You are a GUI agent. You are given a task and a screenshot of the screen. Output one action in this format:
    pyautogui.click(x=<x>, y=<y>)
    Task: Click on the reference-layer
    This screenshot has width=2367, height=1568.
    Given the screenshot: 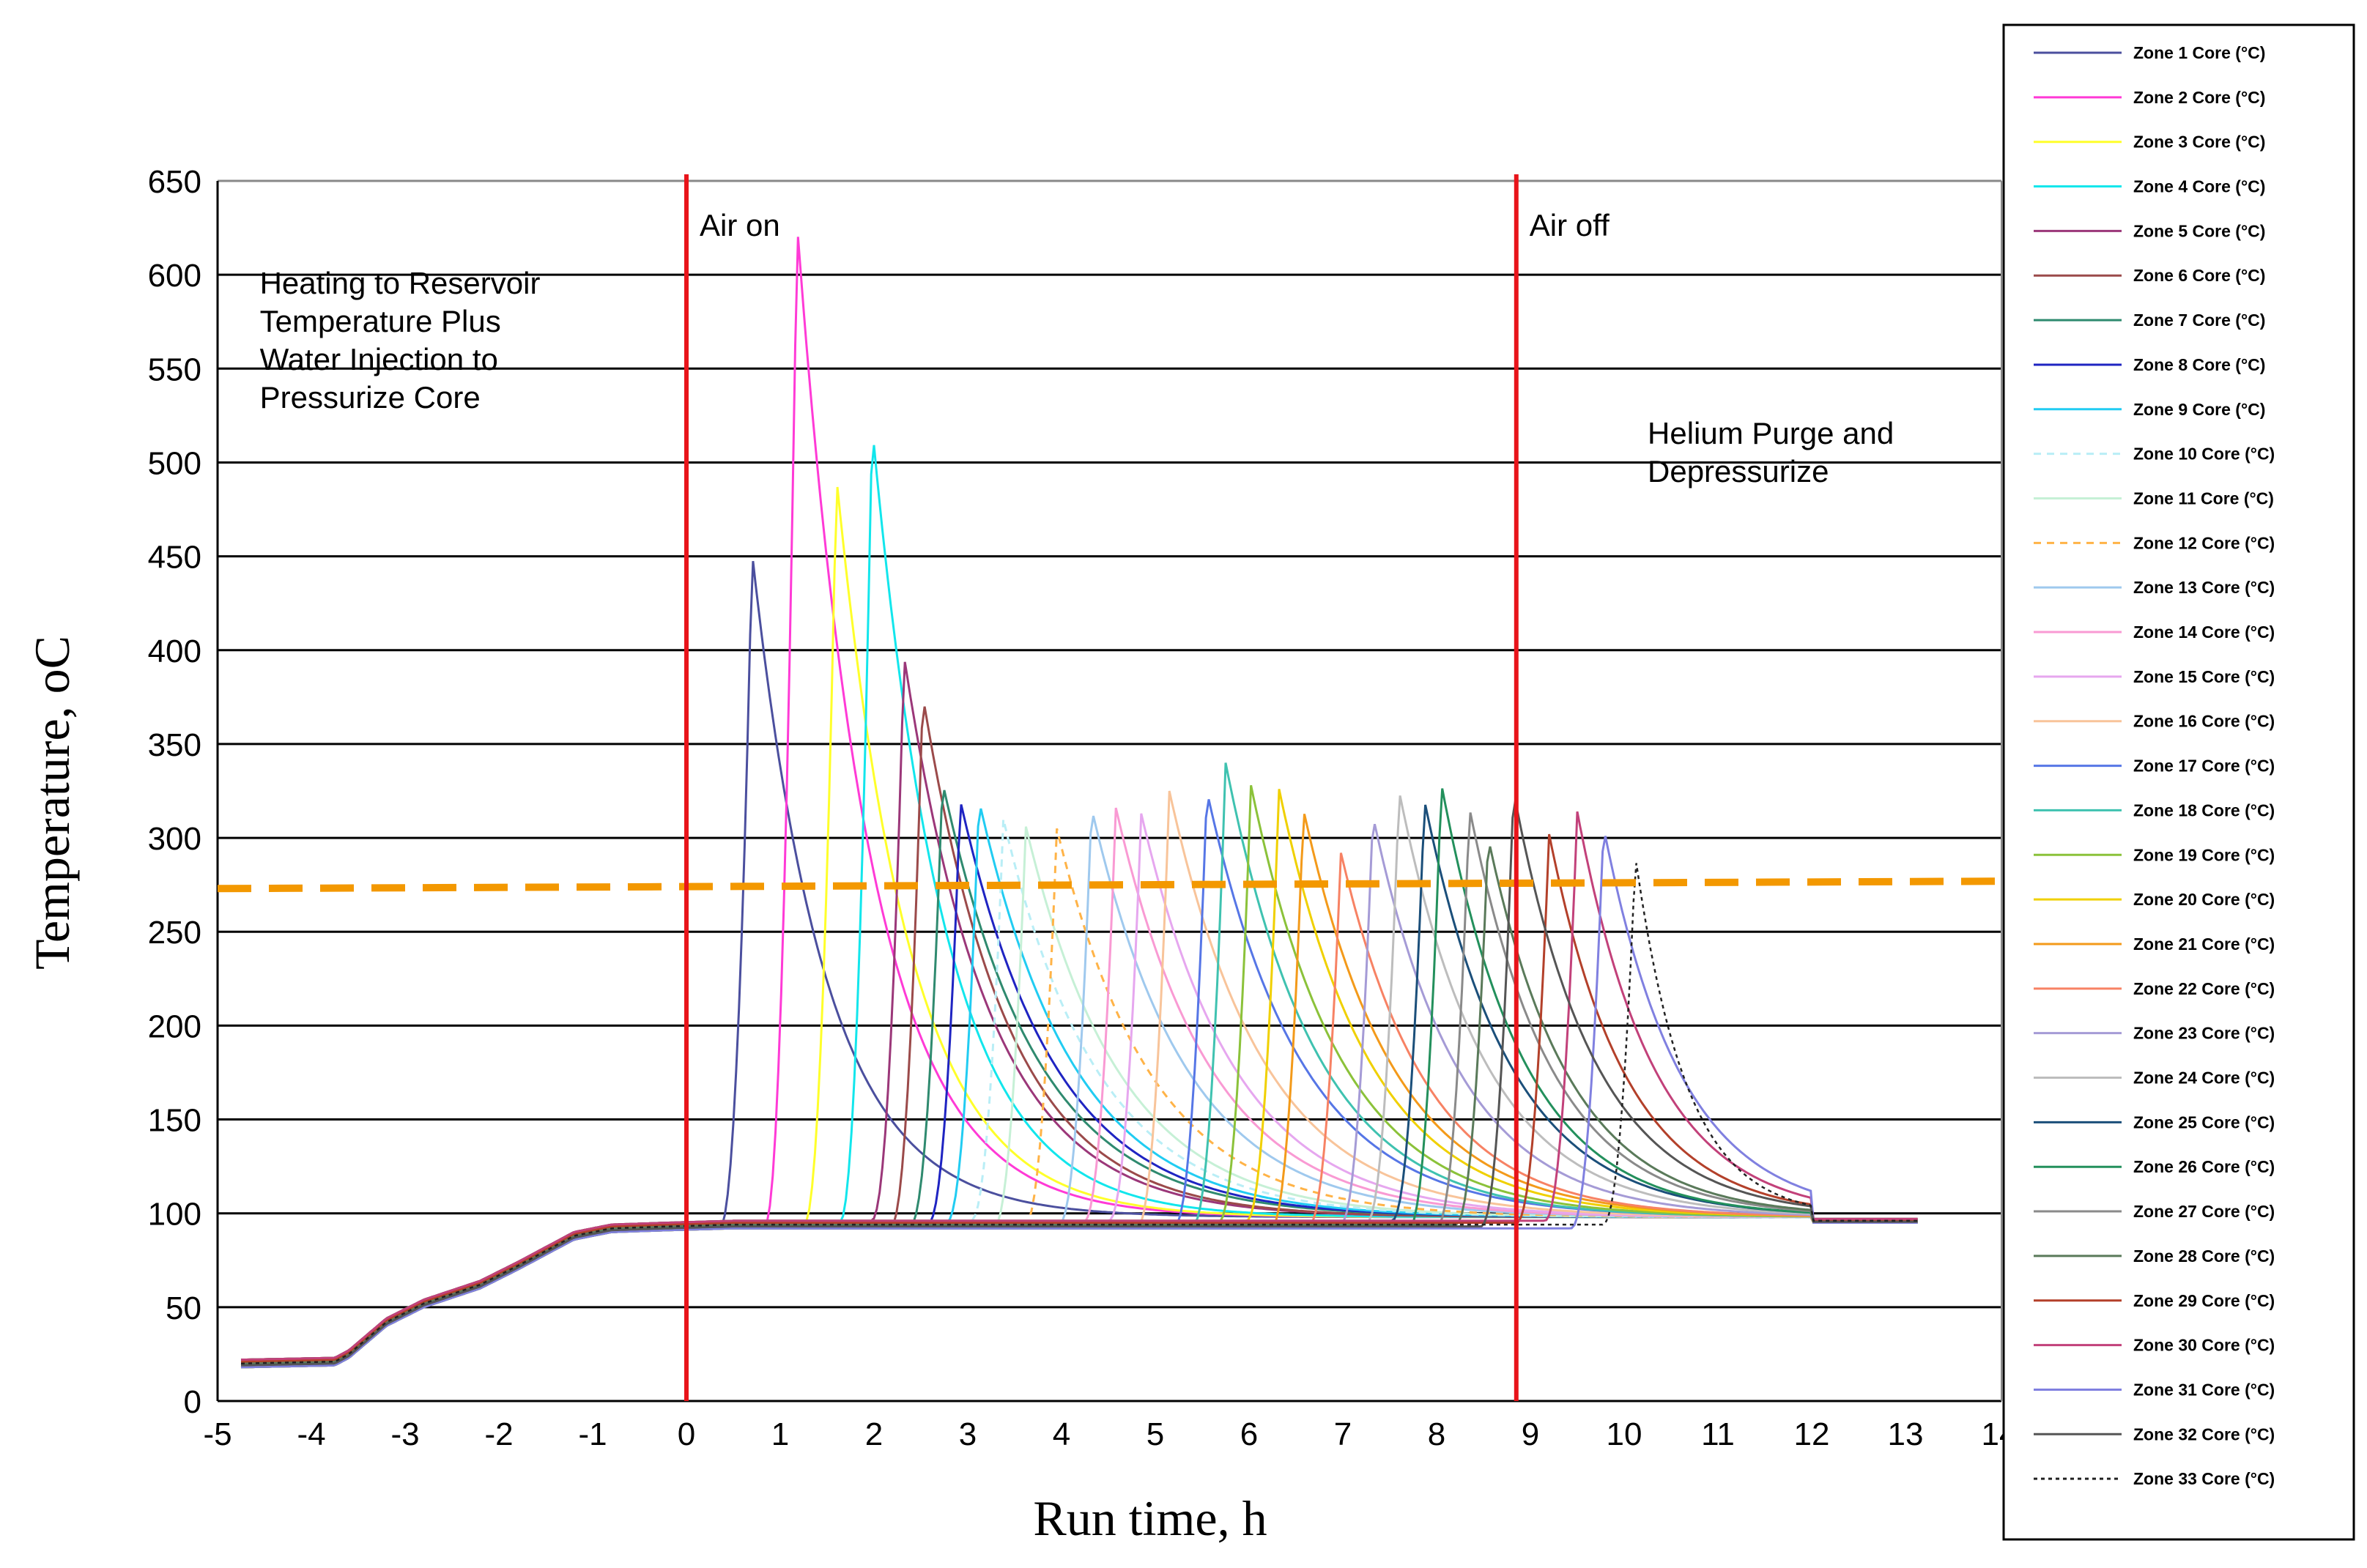 What is the action you would take?
    pyautogui.click(x=1127, y=885)
    